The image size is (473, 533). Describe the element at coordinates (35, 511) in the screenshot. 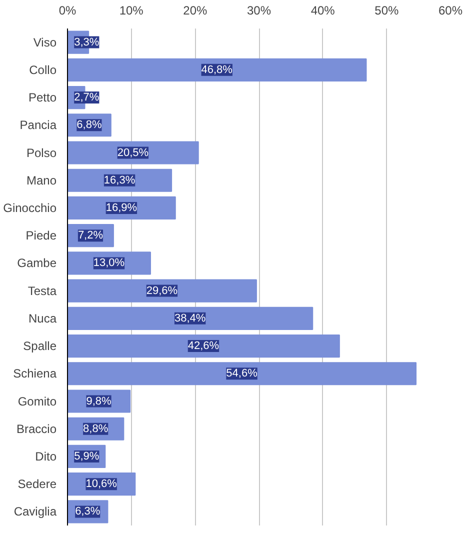

I see `y-tick-label: Caviglia` at that location.